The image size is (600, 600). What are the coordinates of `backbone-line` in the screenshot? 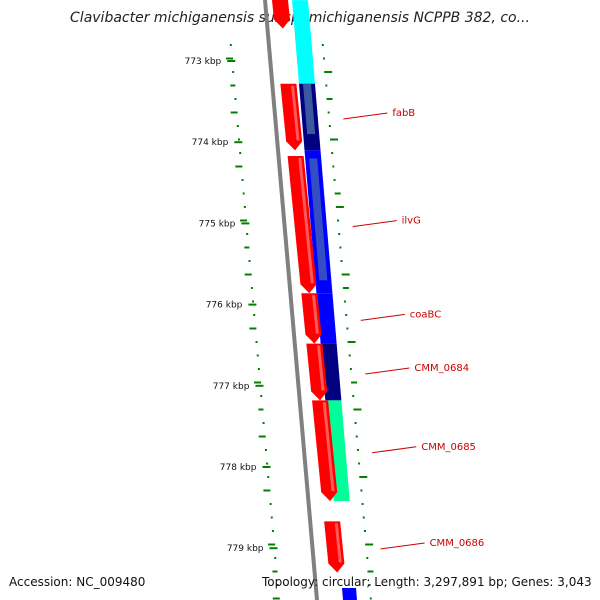 It's located at (291, 300).